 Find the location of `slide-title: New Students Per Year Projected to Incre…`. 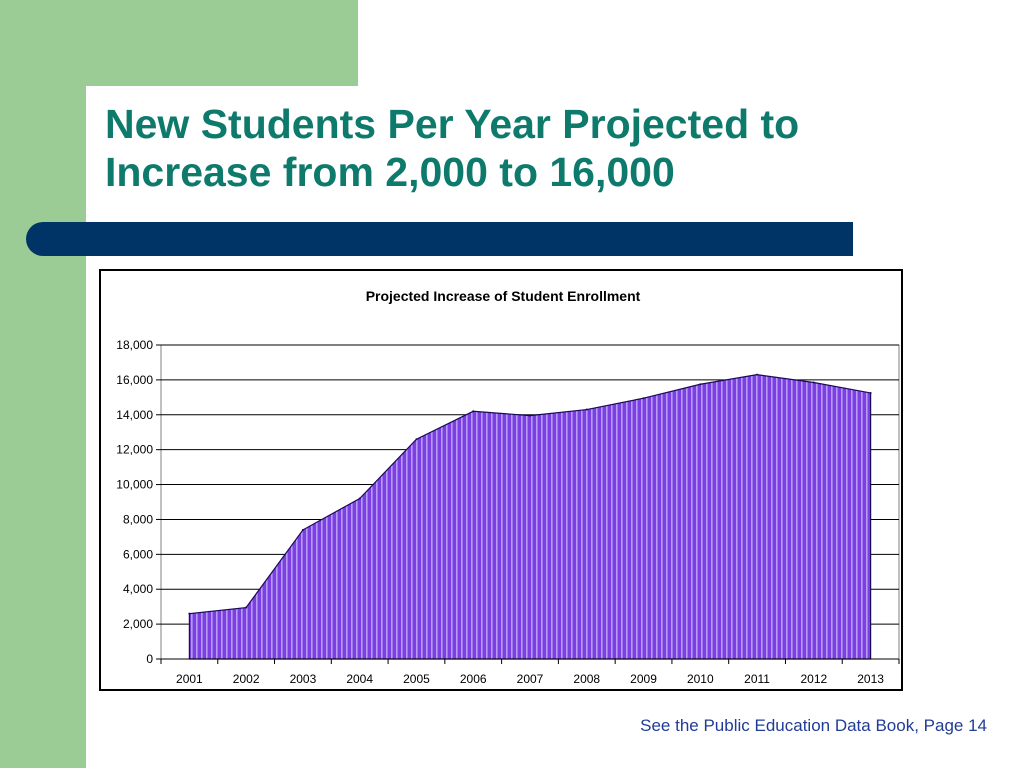

slide-title: New Students Per Year Projected to Incre… is located at coordinates (452, 148).